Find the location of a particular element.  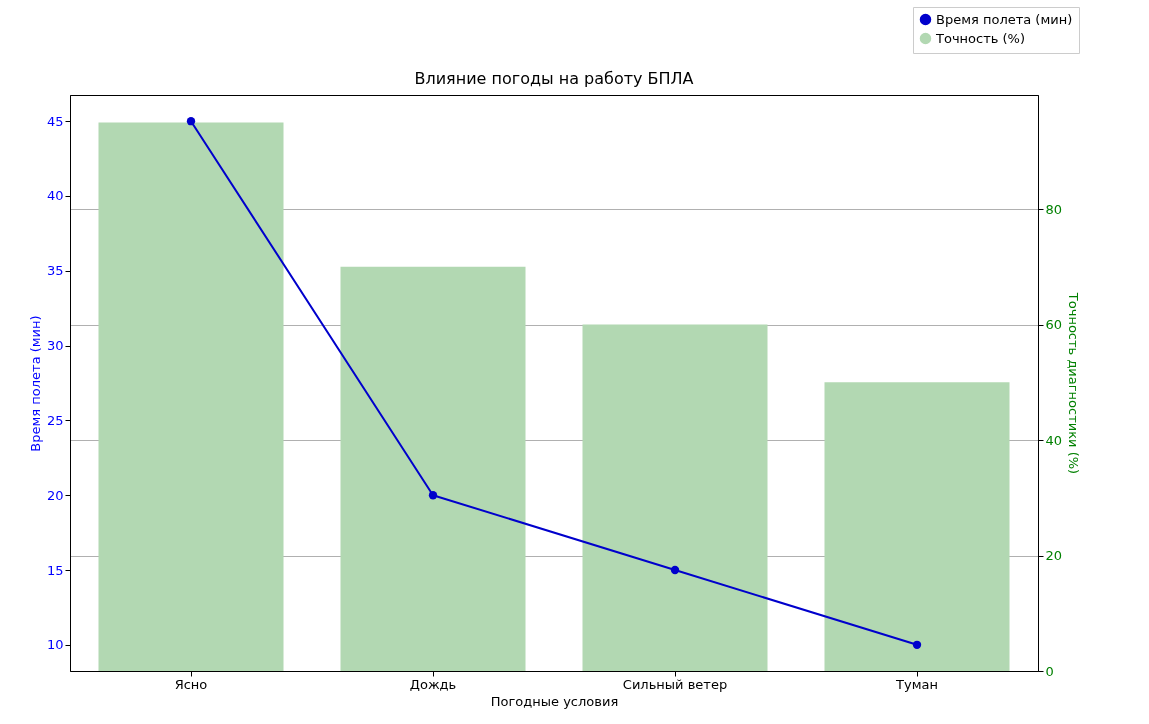

y-tick-label: 15 is located at coordinates (55, 570).